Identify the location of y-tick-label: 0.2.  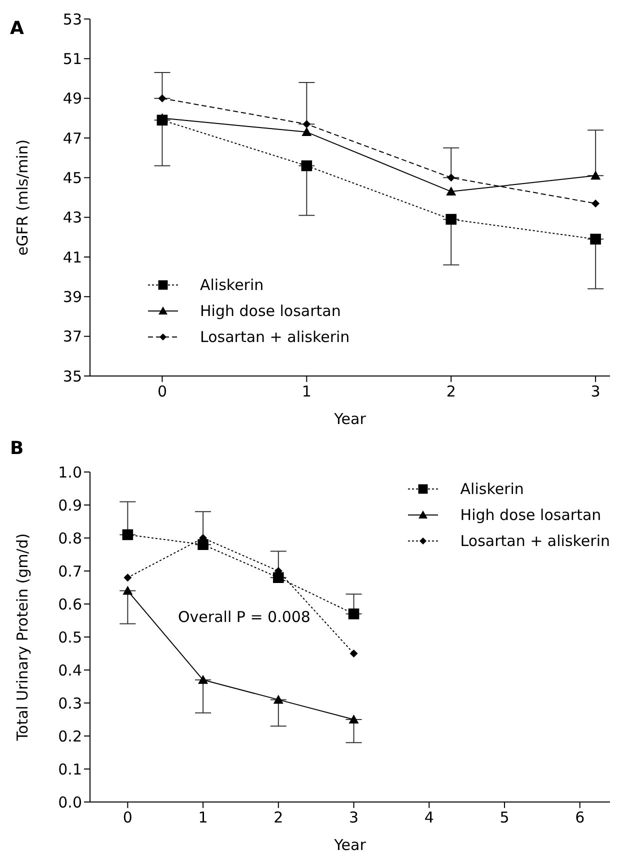
(70, 736).